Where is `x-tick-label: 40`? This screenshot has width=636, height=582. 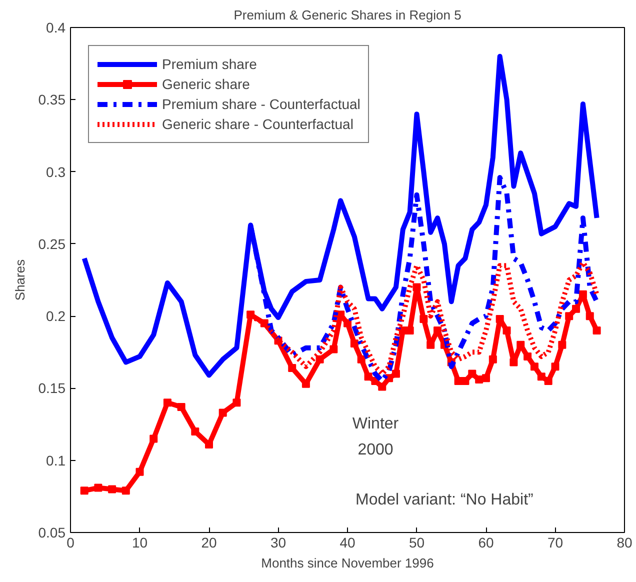
x-tick-label: 40 is located at coordinates (348, 542).